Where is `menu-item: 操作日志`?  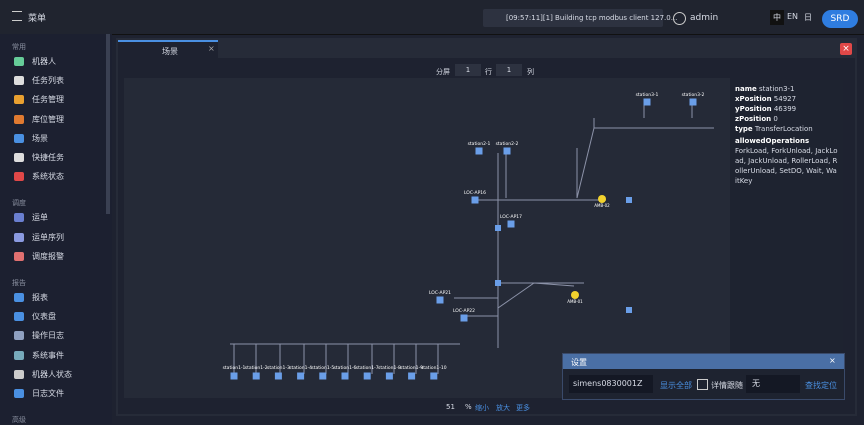 menu-item: 操作日志 is located at coordinates (39, 335).